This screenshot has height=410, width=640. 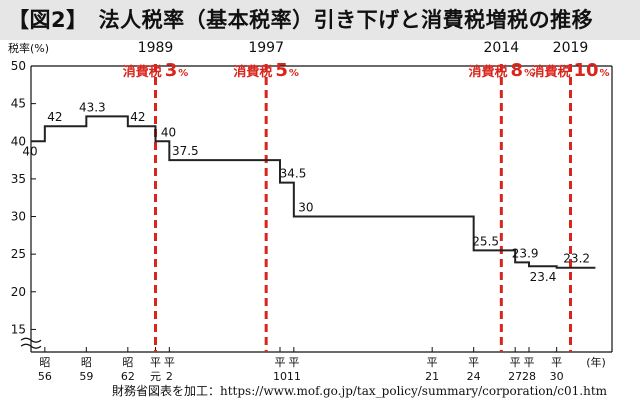 What do you see at coordinates (128, 376) in the screenshot?
I see `x-tick-year: 62` at bounding box center [128, 376].